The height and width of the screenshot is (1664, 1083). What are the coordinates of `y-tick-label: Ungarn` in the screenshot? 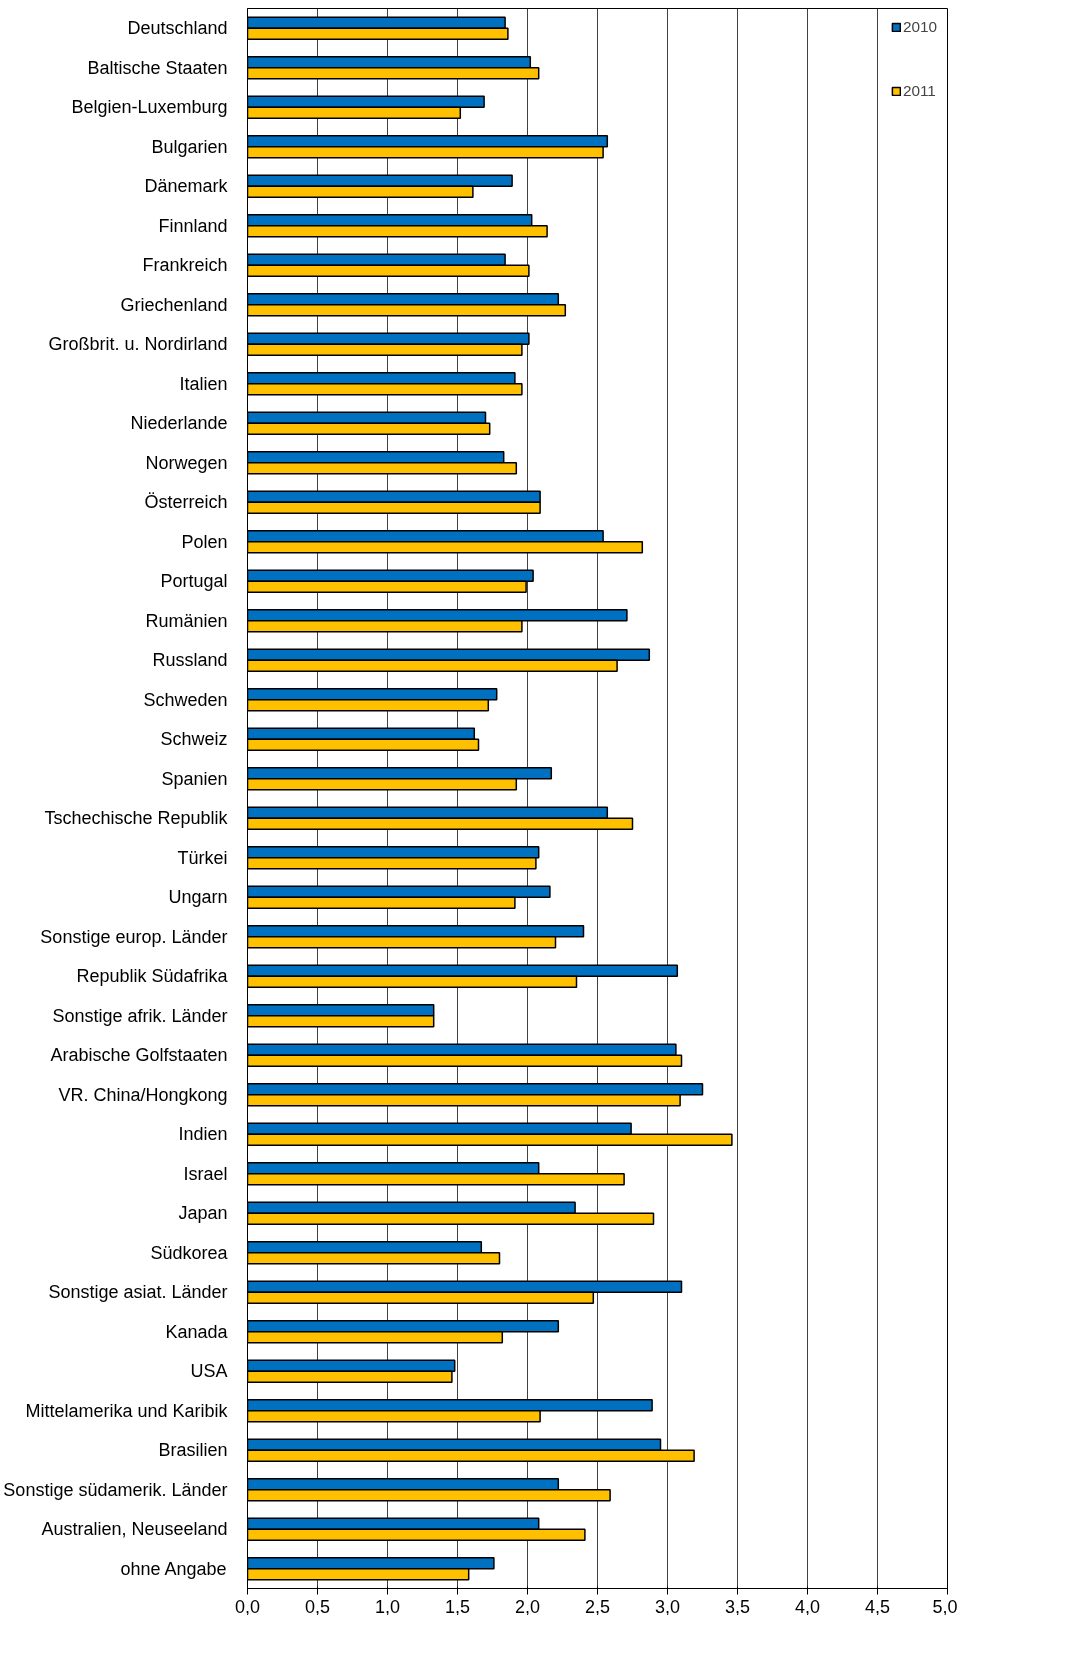 It's located at (198, 897).